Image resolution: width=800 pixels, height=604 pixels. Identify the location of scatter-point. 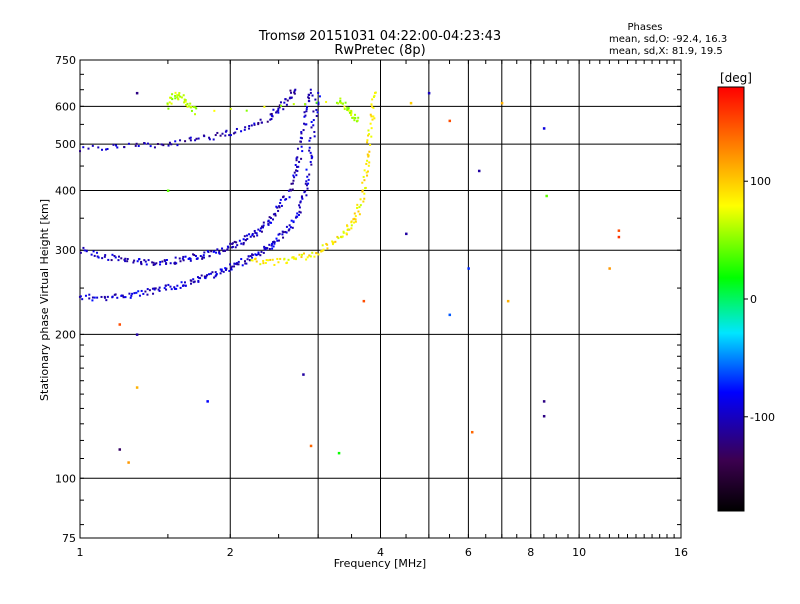
(364, 301).